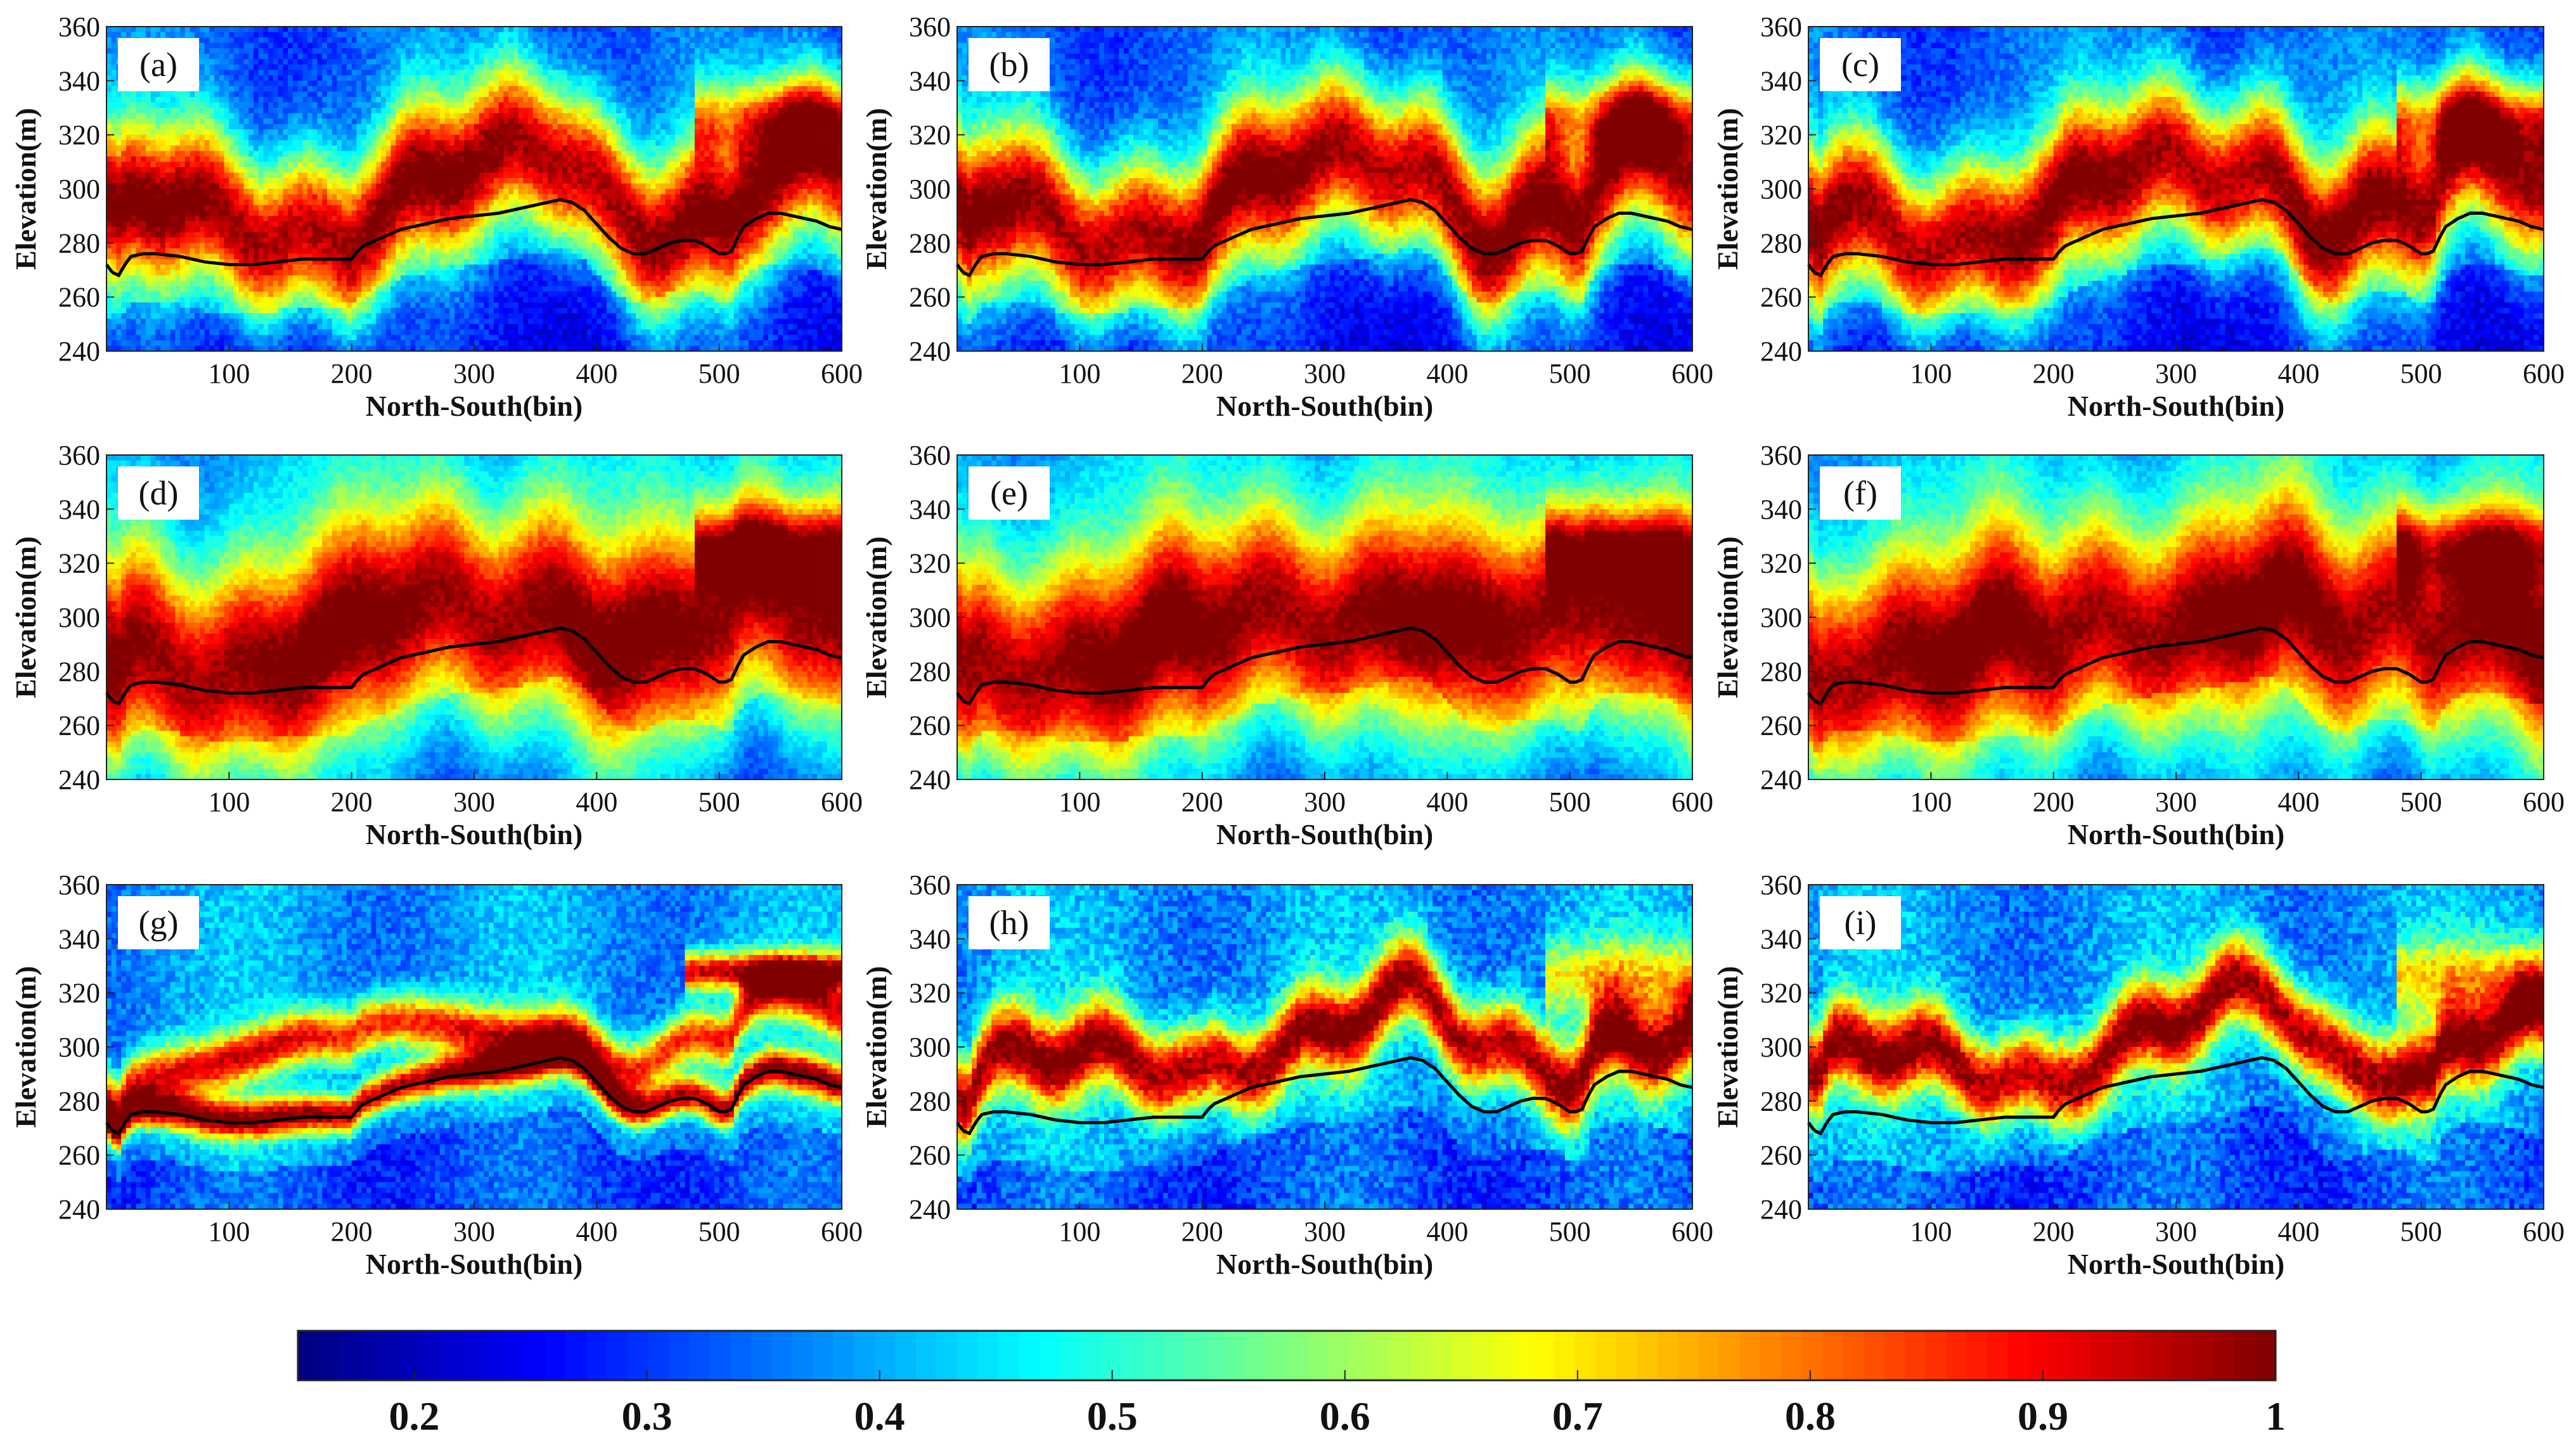  What do you see at coordinates (474, 189) in the screenshot?
I see `heatmap-cells` at bounding box center [474, 189].